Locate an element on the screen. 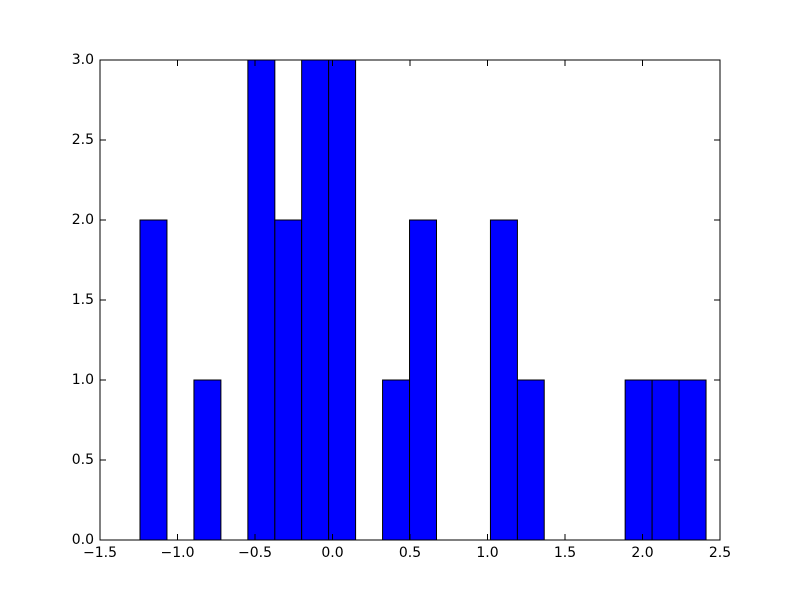  y-tick-label: 1.0 is located at coordinates (83, 380).